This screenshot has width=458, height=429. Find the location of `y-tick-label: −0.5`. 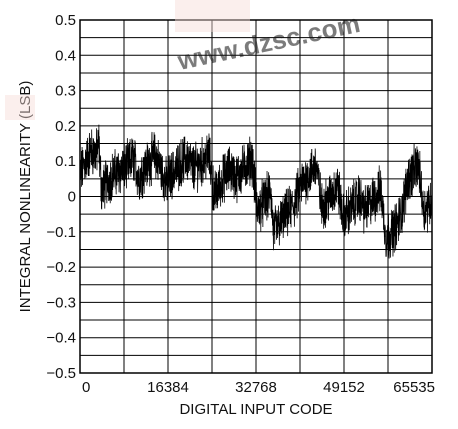

y-tick-label: −0.5 is located at coordinates (61, 373).